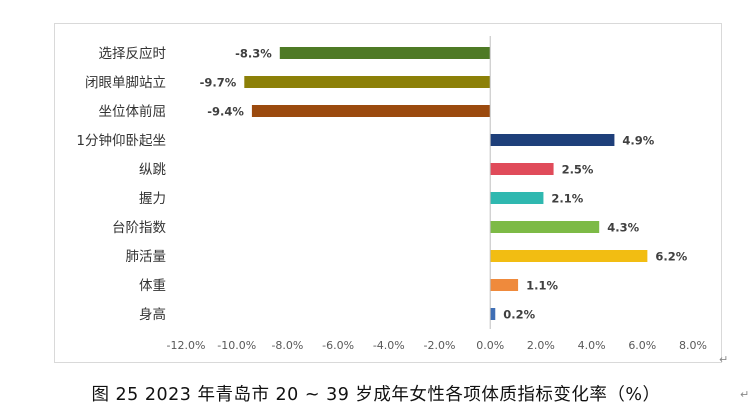 This screenshot has width=752, height=420. Describe the element at coordinates (440, 345) in the screenshot. I see `x-tick-label-5: -2.0%` at that location.